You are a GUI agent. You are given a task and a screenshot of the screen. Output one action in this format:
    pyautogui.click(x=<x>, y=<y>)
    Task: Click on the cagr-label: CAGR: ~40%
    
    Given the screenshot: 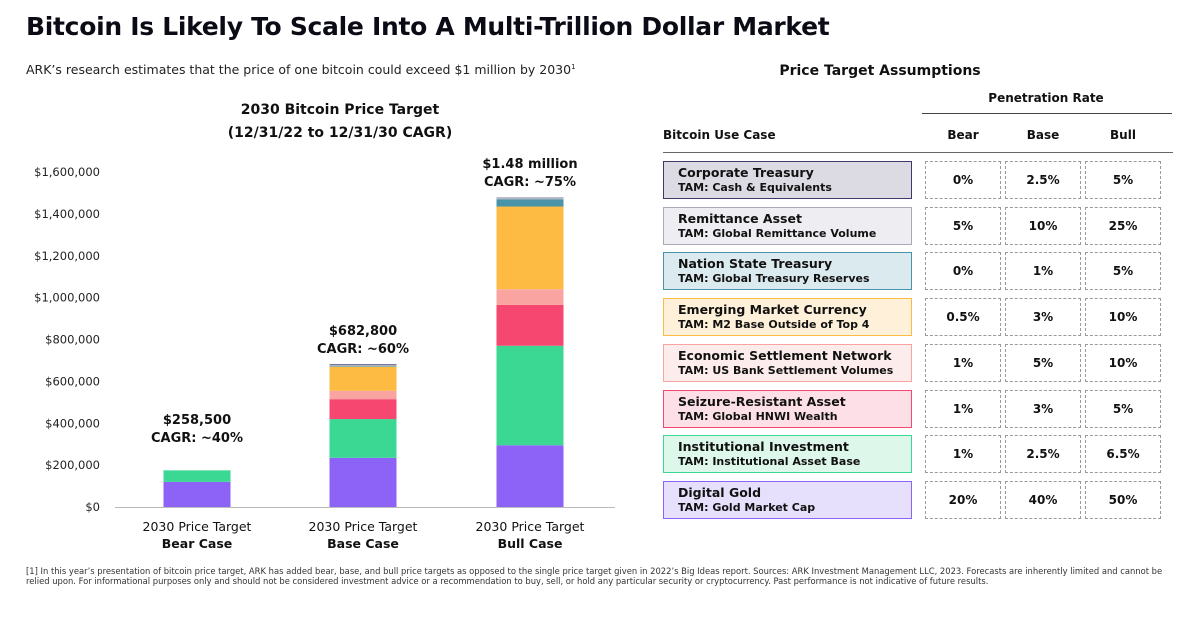 What is the action you would take?
    pyautogui.click(x=197, y=438)
    